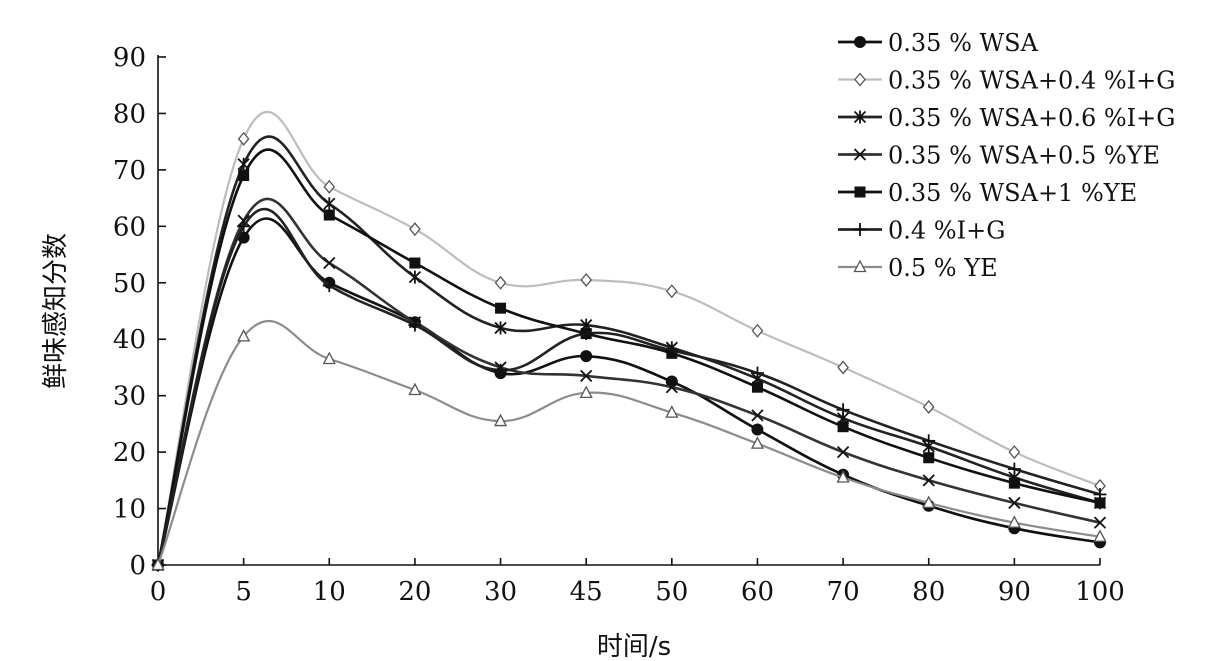 Image resolution: width=1205 pixels, height=661 pixels. What do you see at coordinates (1014, 592) in the screenshot?
I see `x-tick-label: 90` at bounding box center [1014, 592].